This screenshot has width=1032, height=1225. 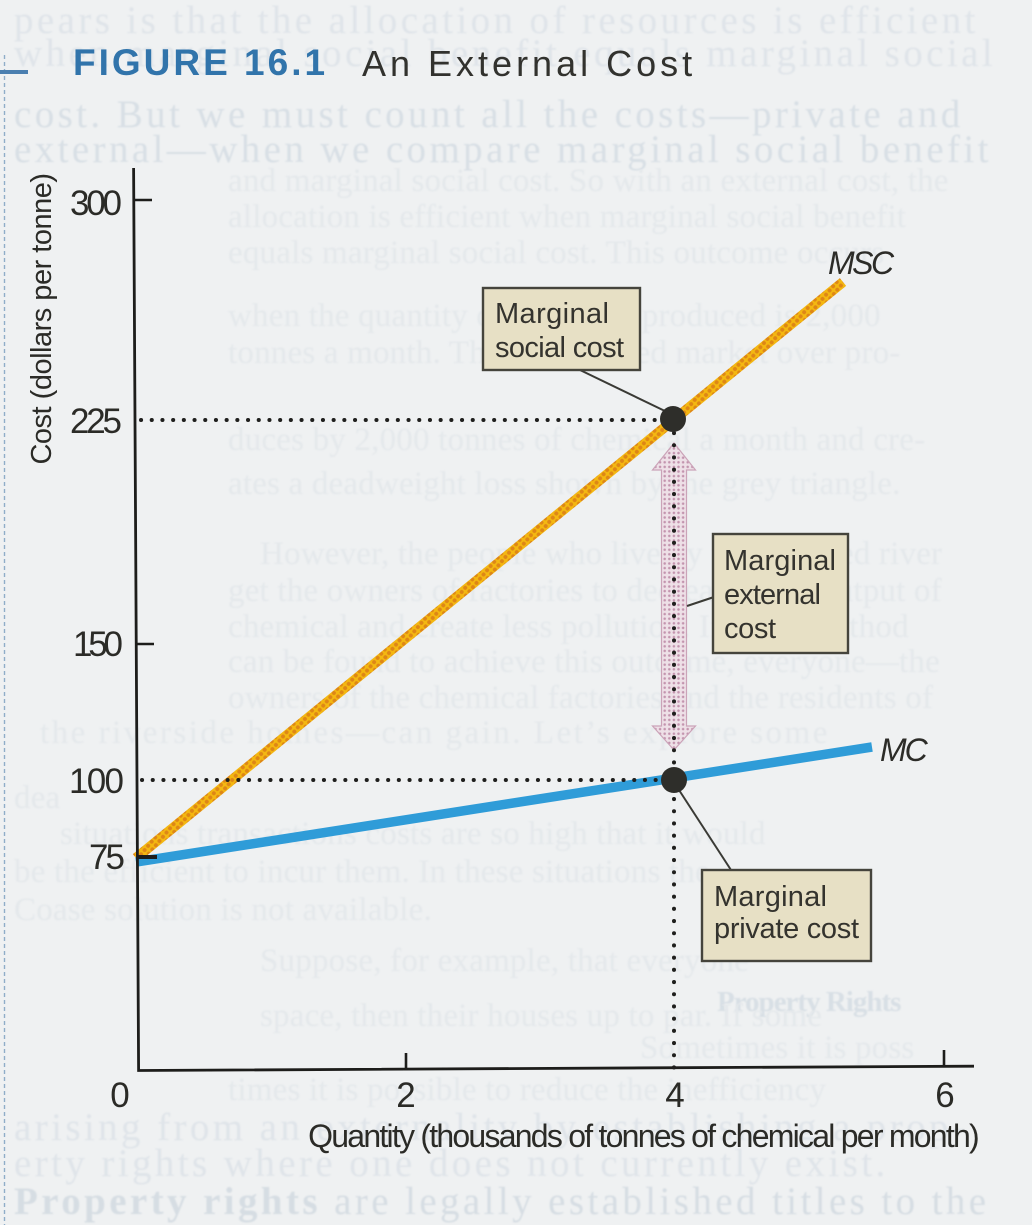 I want to click on svg-text: MC, so click(x=904, y=750).